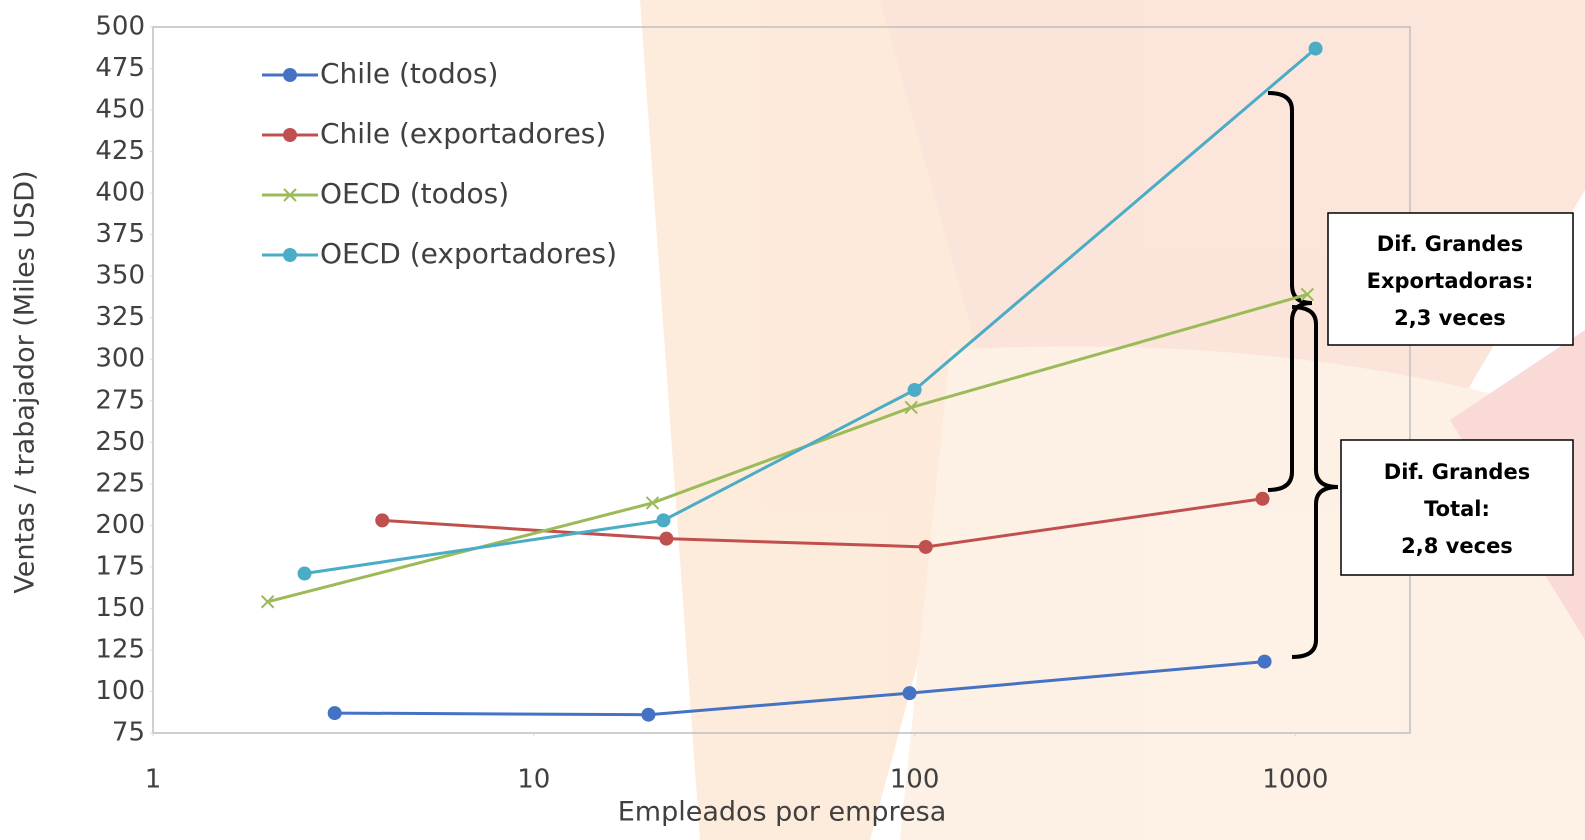 The width and height of the screenshot is (1585, 840). What do you see at coordinates (782, 812) in the screenshot?
I see `x-axis-title: Empleados por empresa` at bounding box center [782, 812].